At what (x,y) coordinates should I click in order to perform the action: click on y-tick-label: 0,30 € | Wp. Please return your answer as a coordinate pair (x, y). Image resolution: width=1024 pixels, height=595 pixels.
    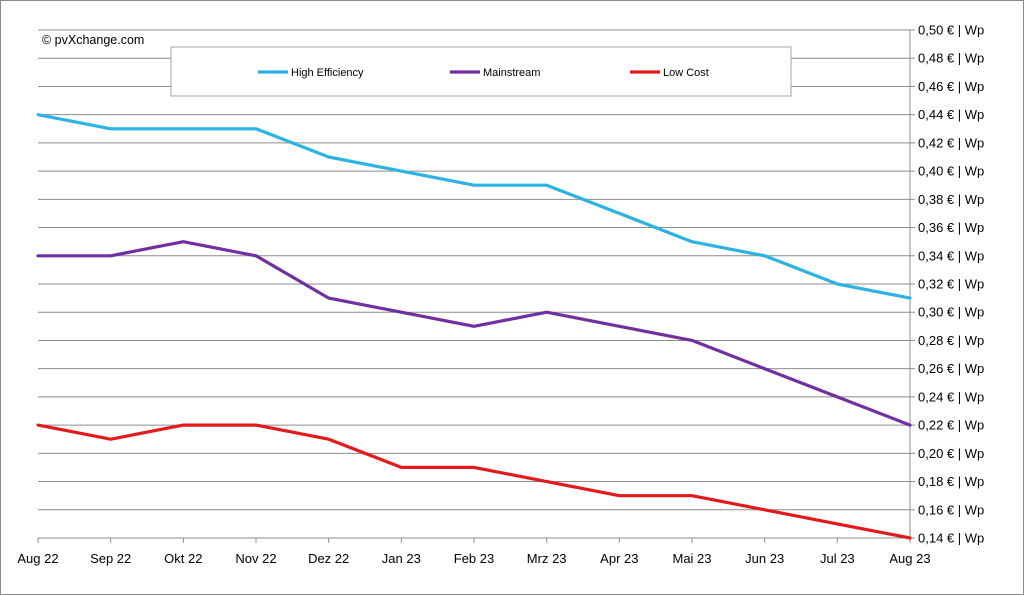
    Looking at the image, I should click on (951, 312).